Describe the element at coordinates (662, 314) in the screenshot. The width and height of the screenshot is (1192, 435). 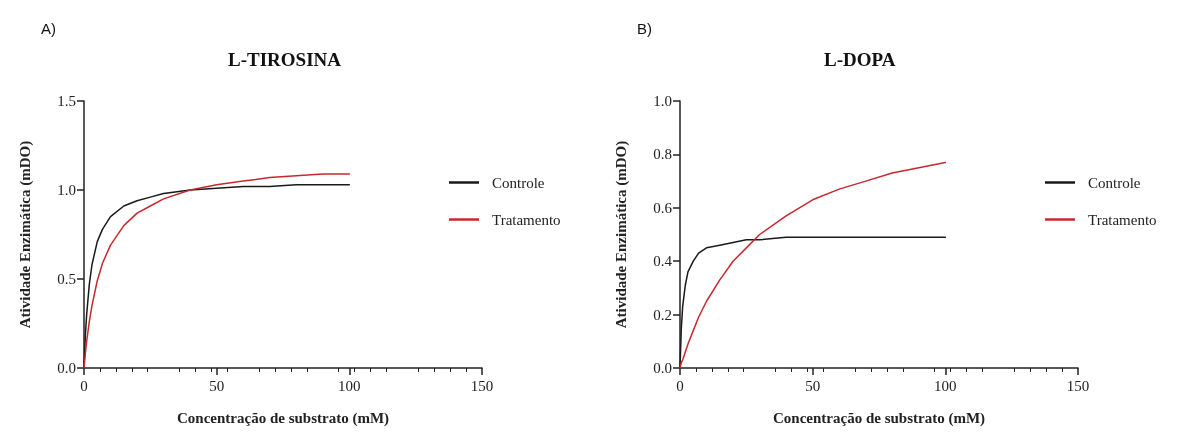
I see `y-tick-label: 0.2` at that location.